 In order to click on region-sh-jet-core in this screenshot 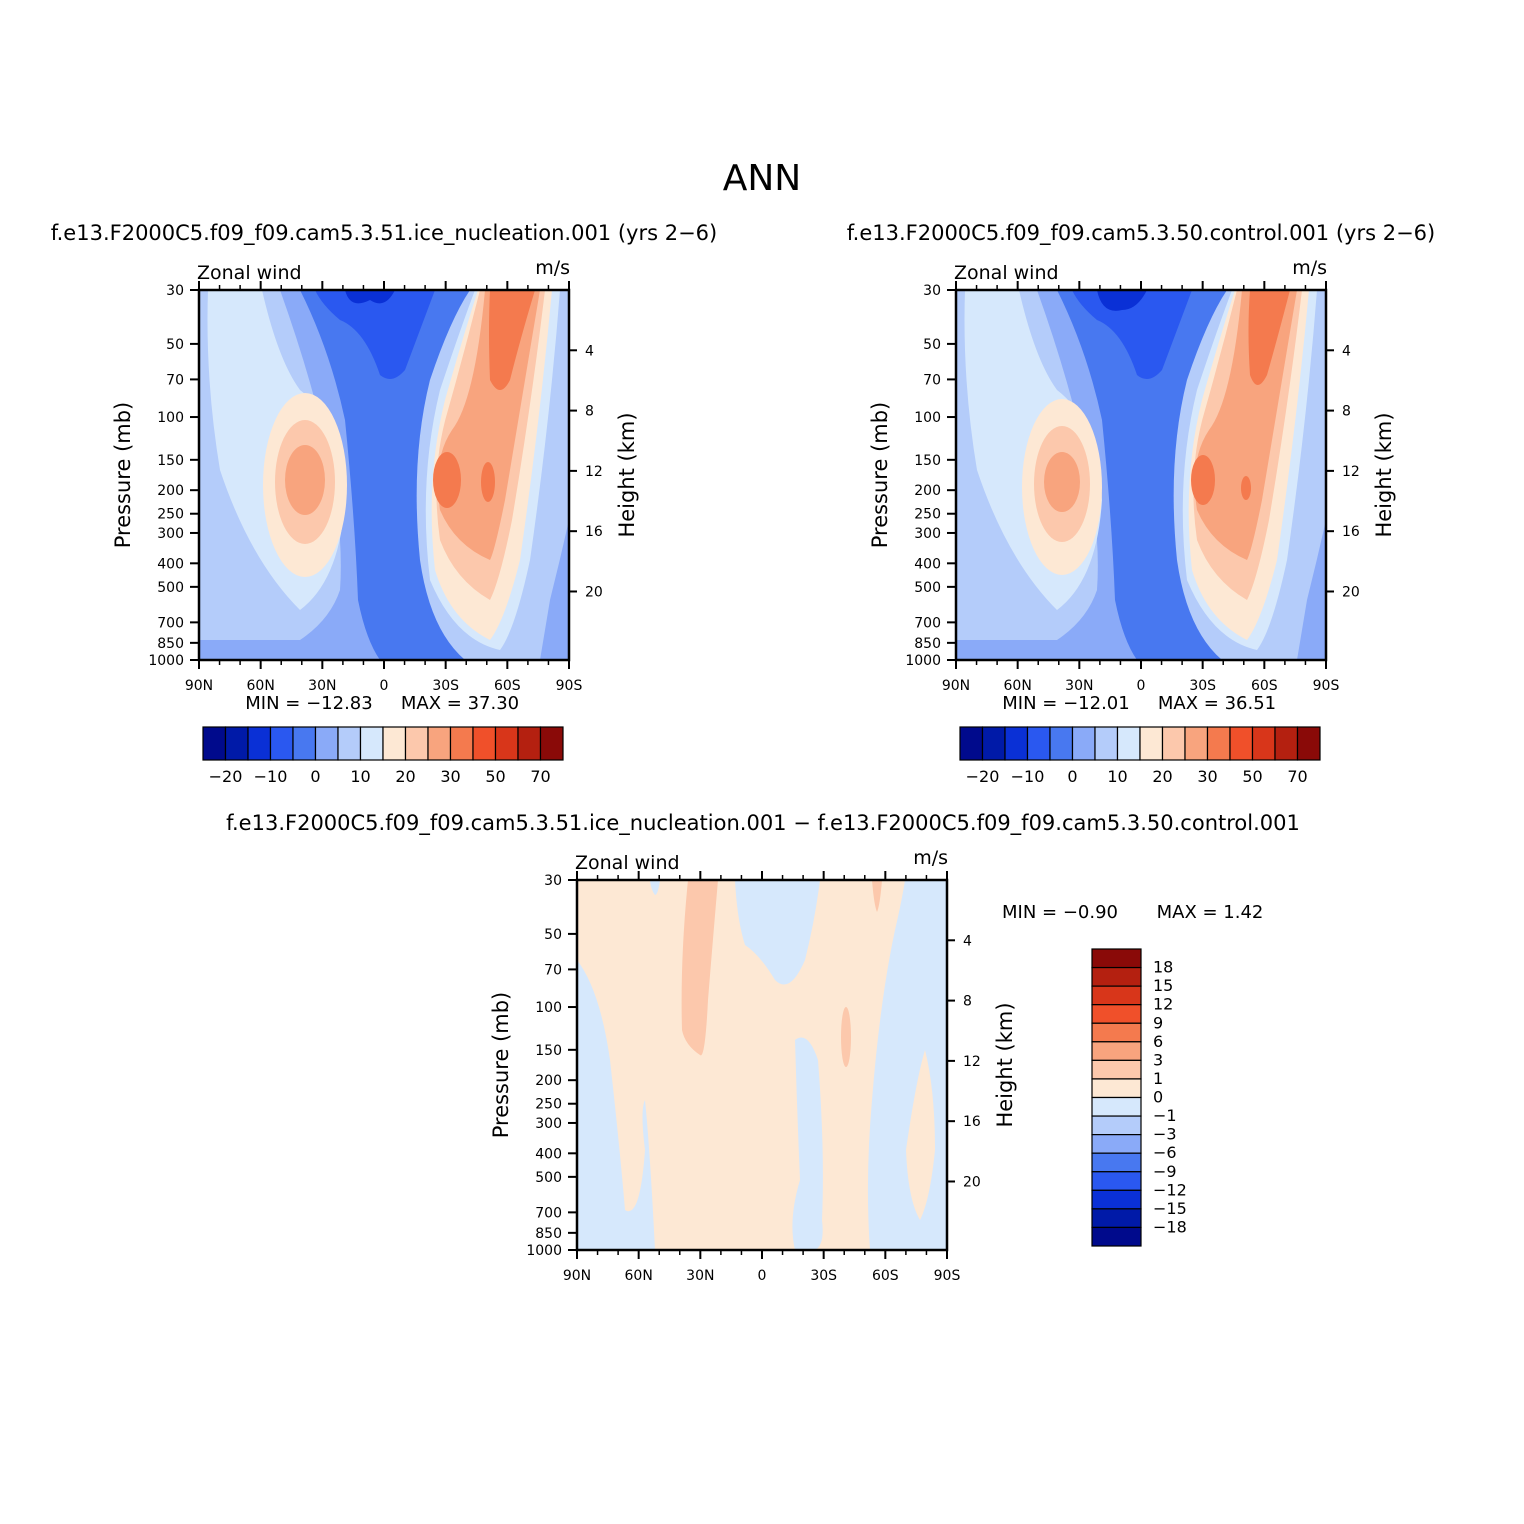, I will do `click(447, 480)`.